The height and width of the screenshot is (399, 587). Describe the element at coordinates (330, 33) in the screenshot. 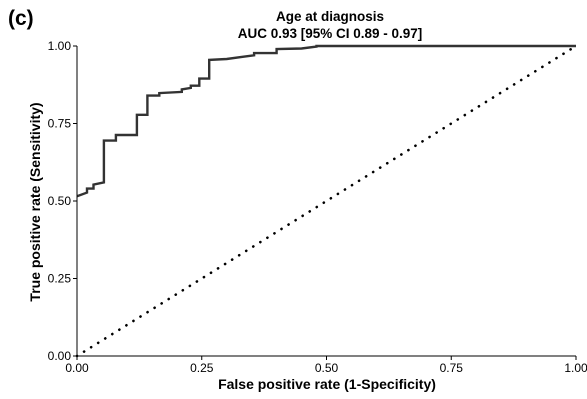

I see `chart-subtitle: AUC 0.93 [95% CI 0.89 - 0.97]` at that location.